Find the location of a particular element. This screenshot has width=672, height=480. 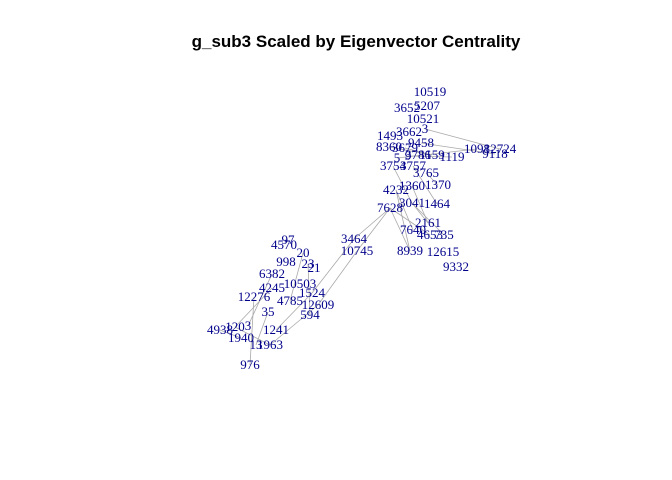

node-label: 735 is located at coordinates (444, 234).